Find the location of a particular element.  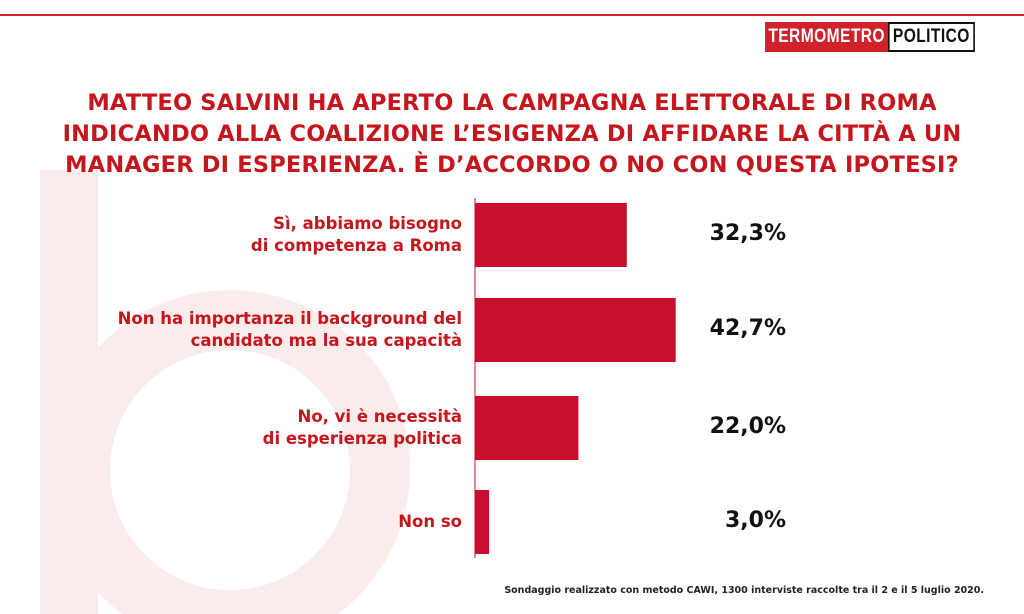

category-label-line: Non so is located at coordinates (430, 521).